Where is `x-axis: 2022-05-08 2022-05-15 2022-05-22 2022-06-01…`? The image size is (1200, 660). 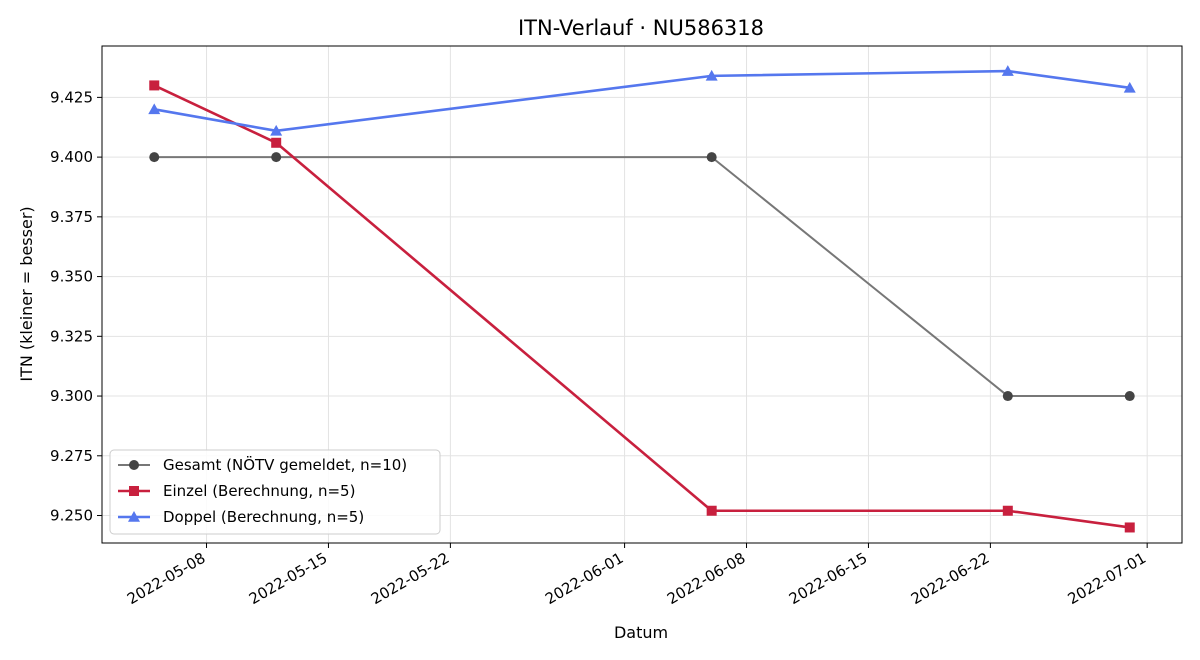 x-axis: 2022-05-08 2022-05-15 2022-05-22 2022-06-01… is located at coordinates (636, 575).